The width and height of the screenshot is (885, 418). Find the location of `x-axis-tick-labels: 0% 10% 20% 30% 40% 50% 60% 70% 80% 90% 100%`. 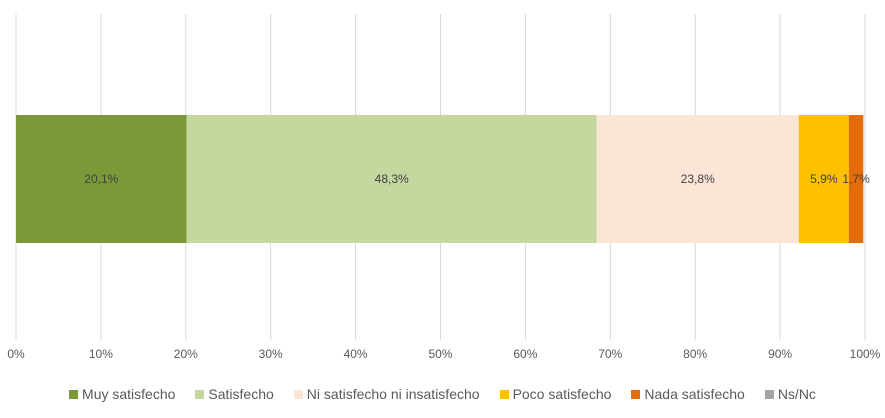

x-axis-tick-labels: 0% 10% 20% 30% 40% 50% 60% 70% 80% 90% 100% is located at coordinates (443, 354).